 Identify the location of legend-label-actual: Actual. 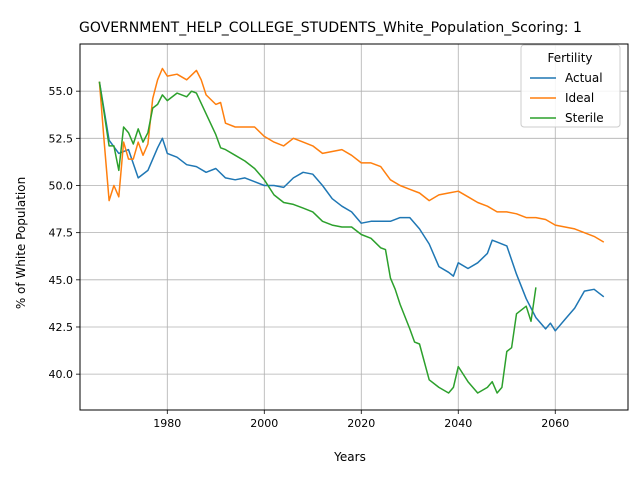
(584, 78).